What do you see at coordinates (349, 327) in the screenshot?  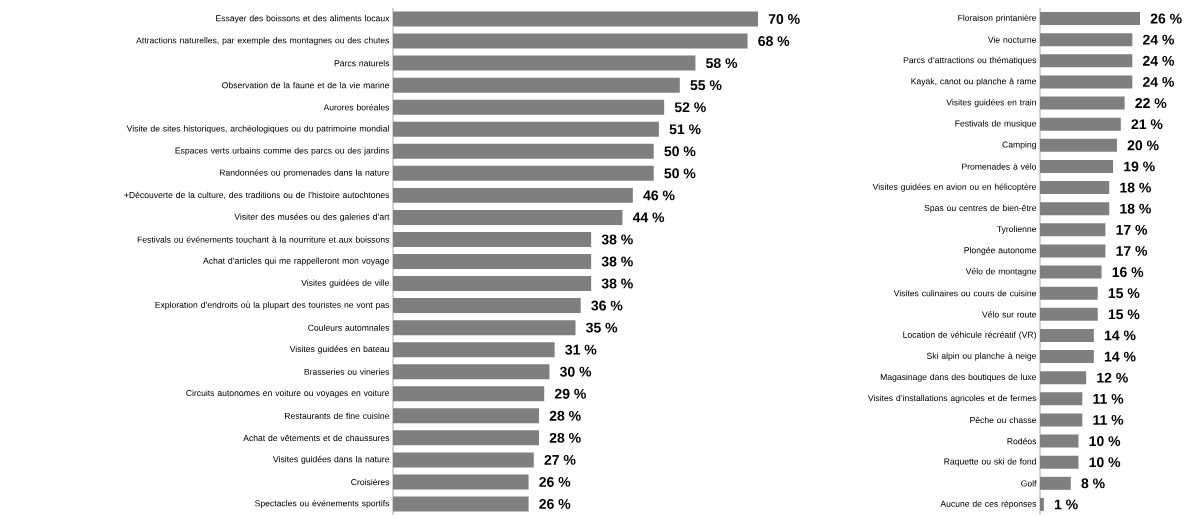 I see `y-tick-label: Couleurs automnales` at bounding box center [349, 327].